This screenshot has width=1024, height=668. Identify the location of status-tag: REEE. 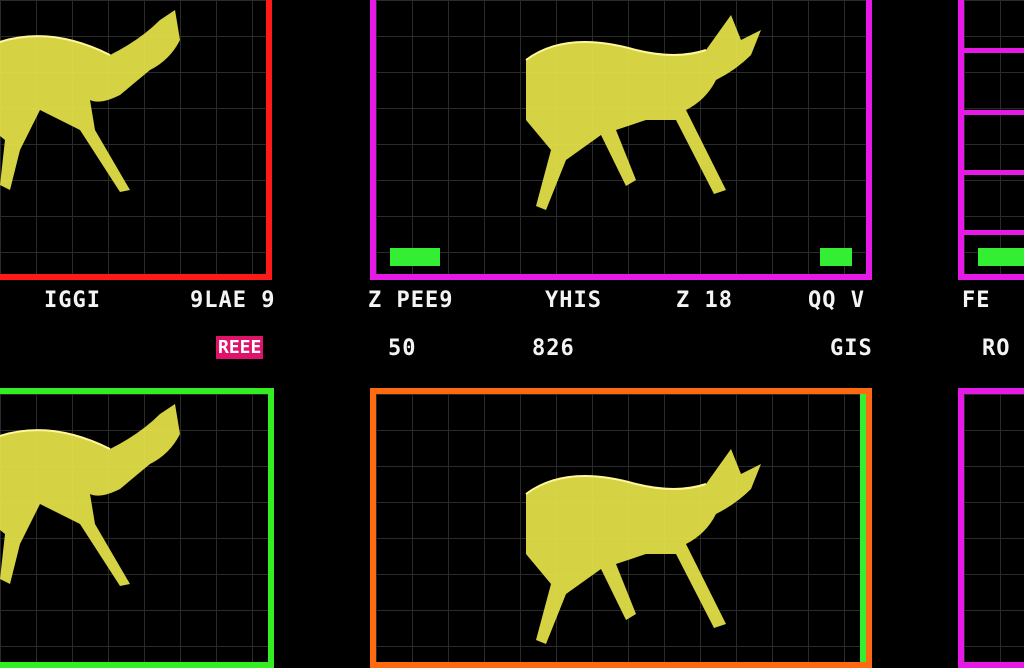
(240, 347).